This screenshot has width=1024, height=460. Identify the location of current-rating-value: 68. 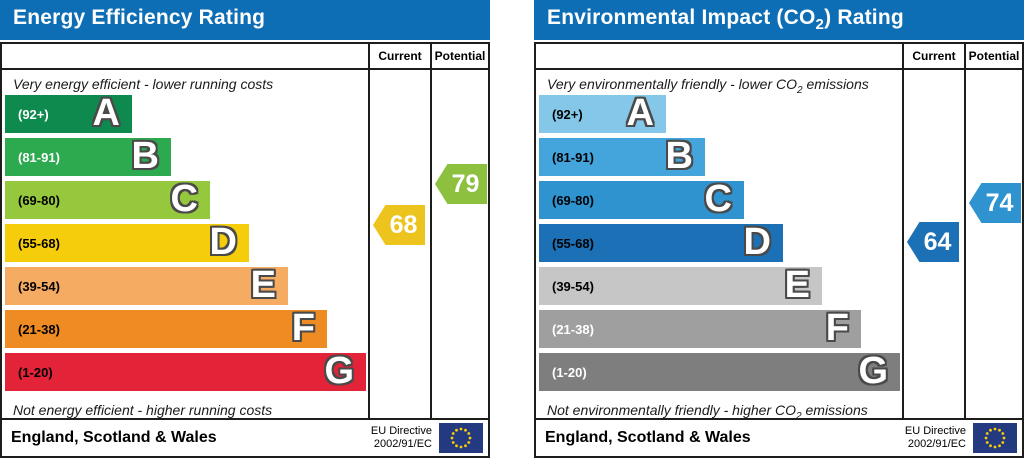
(403, 224).